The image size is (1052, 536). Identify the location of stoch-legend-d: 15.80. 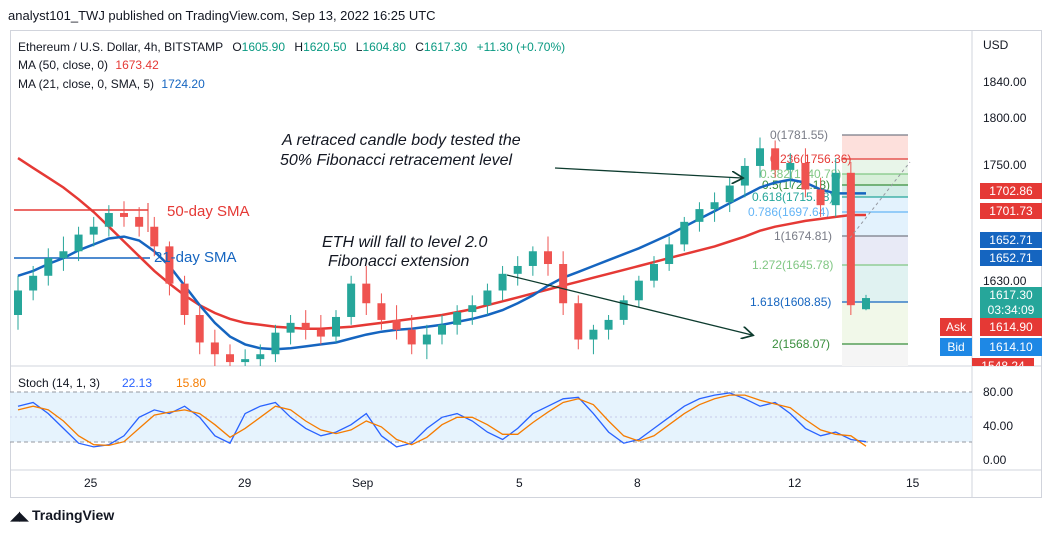
(191, 383).